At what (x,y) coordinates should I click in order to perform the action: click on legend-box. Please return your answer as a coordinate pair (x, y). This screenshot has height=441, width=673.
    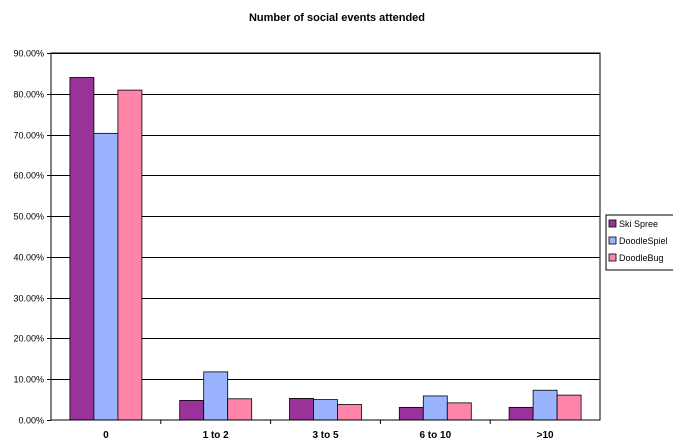
    Looking at the image, I should click on (639, 242).